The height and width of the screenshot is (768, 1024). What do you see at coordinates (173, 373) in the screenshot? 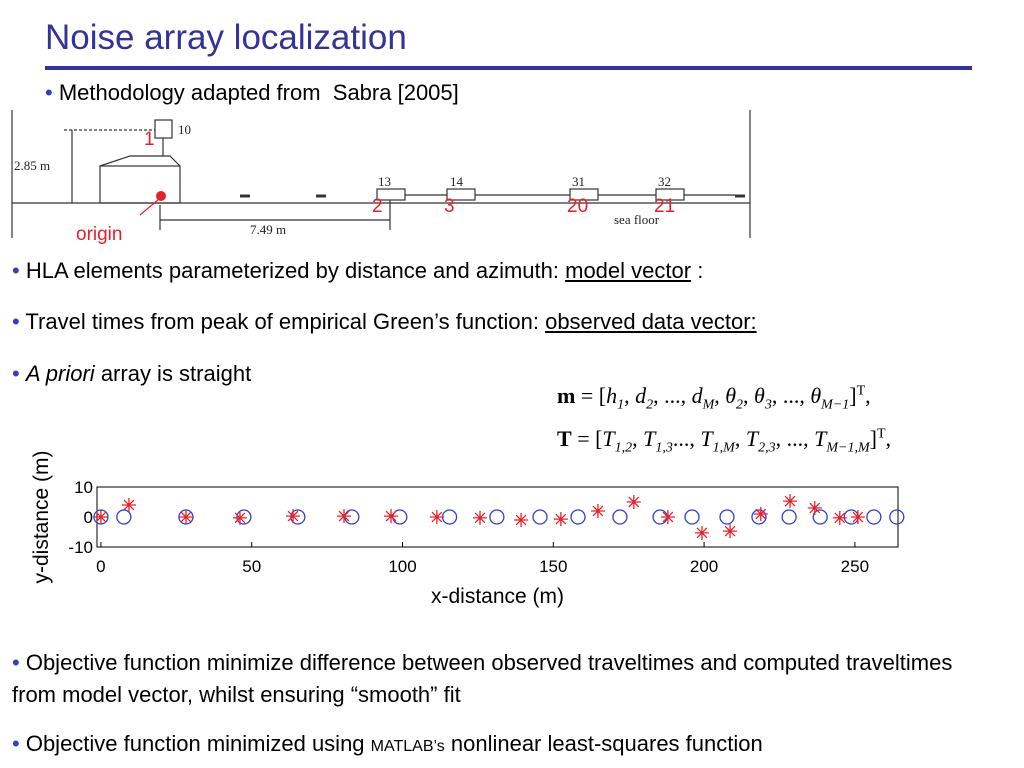
I see `bullet-text: array is straight` at bounding box center [173, 373].